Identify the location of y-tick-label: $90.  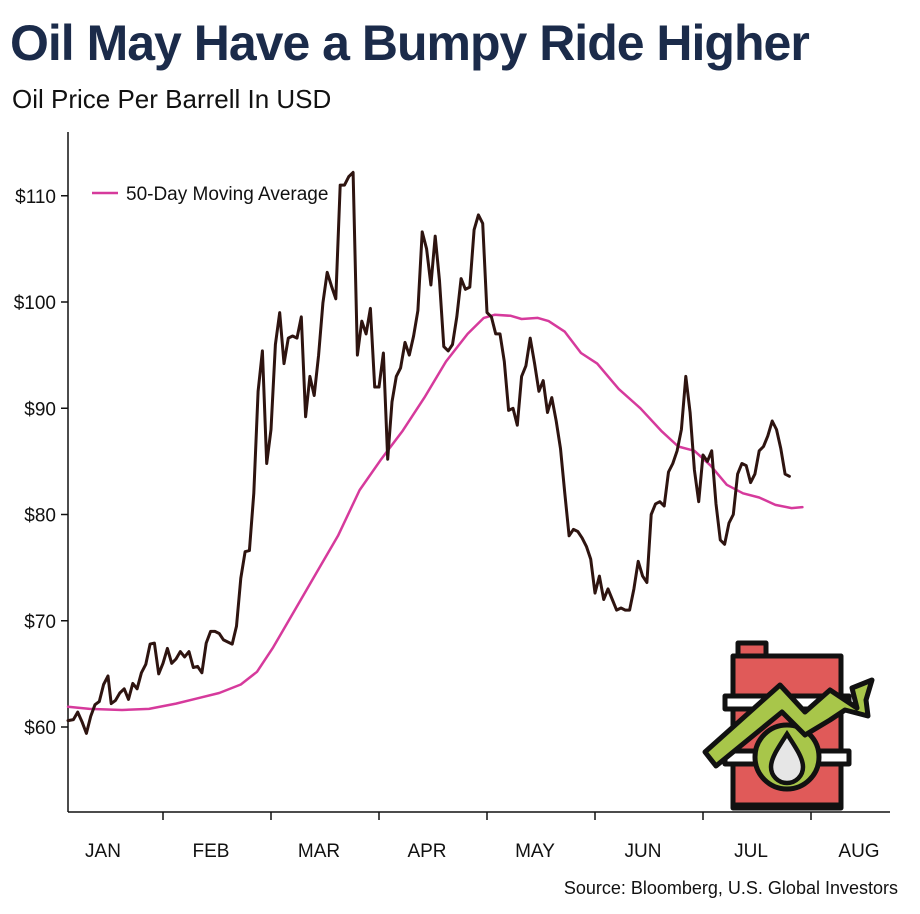
(40, 409).